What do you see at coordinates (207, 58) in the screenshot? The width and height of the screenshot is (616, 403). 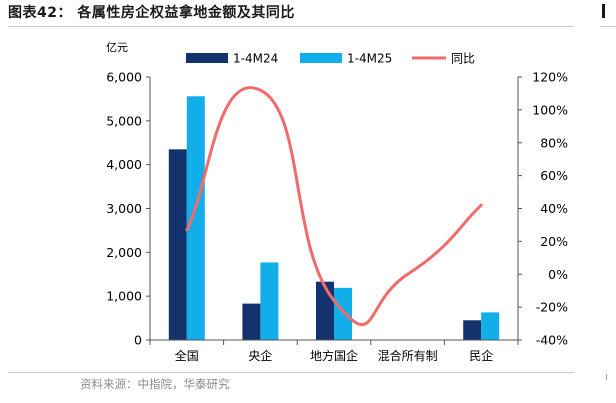 I see `legend-swatch-1-4m24` at bounding box center [207, 58].